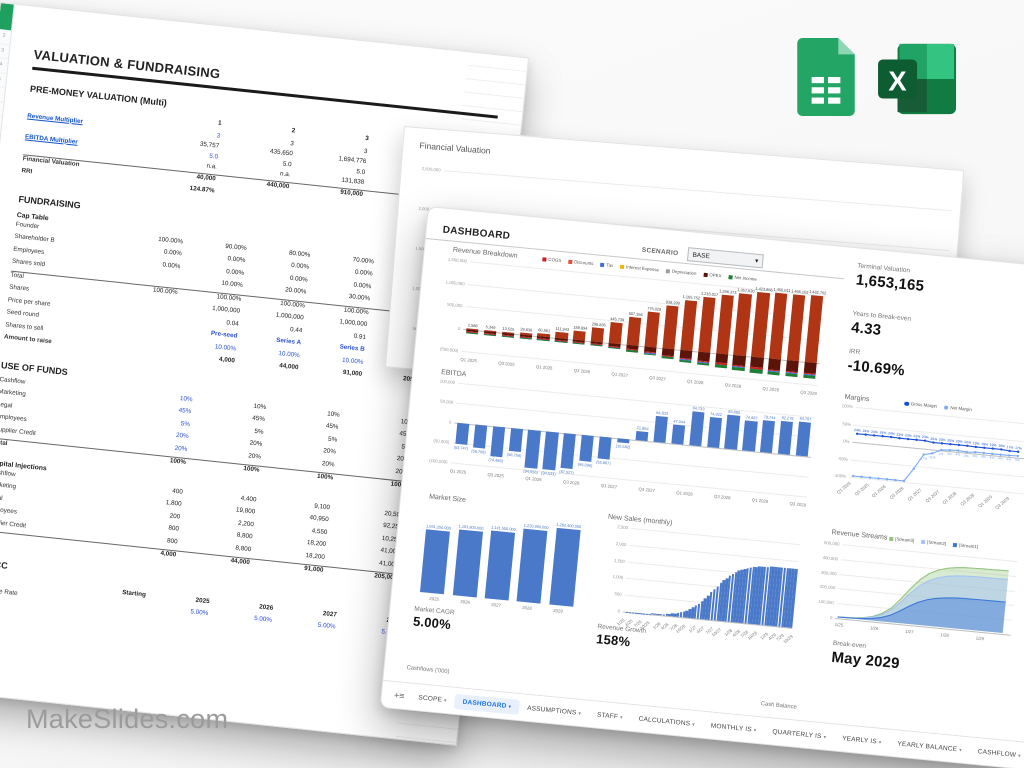 The image size is (1024, 768). Describe the element at coordinates (554, 710) in the screenshot. I see `sheet-tab-assumptions: ASSUMPTIONS▾` at that location.